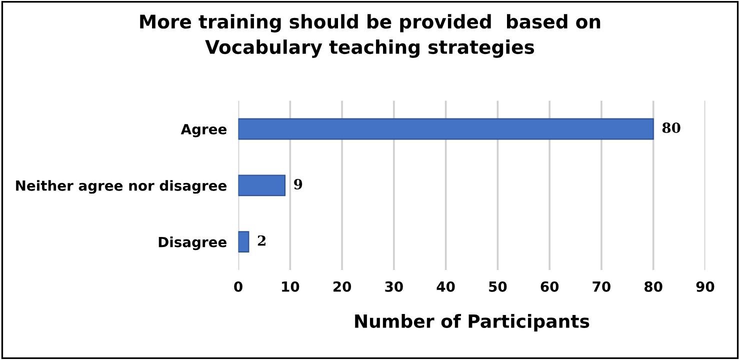 Image resolution: width=740 pixels, height=360 pixels. I want to click on x-tick-label: 0, so click(238, 286).